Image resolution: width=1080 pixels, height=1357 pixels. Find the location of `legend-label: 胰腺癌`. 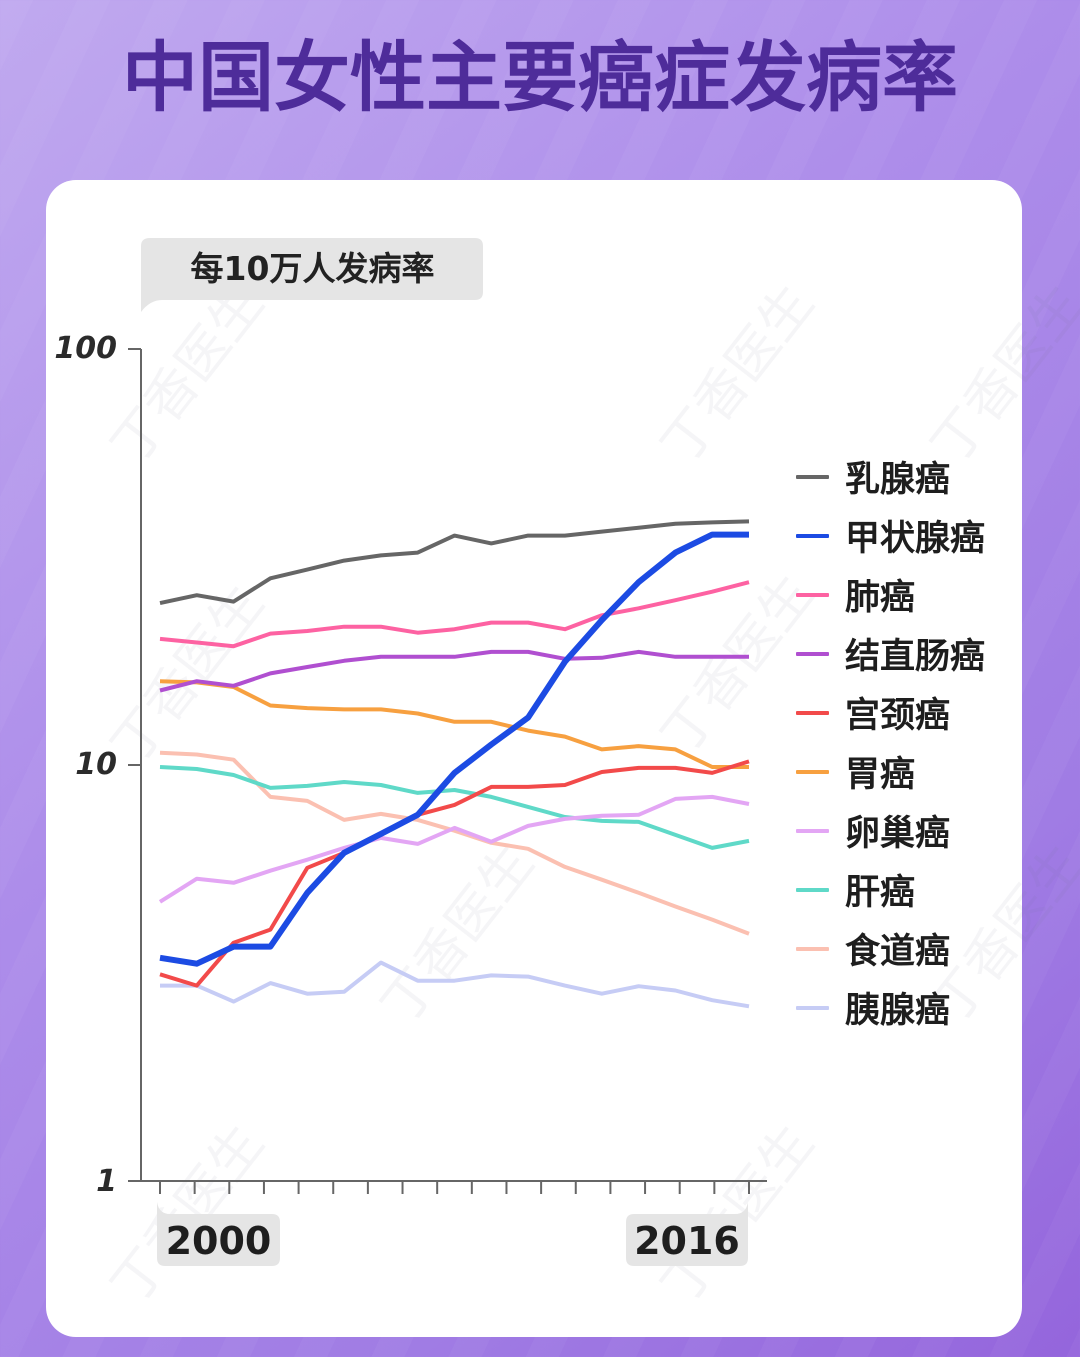

legend-label: 胰腺癌 is located at coordinates (898, 1011).